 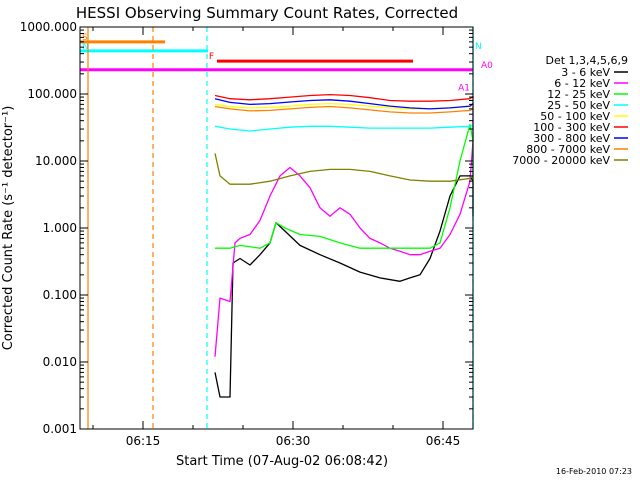 What do you see at coordinates (48, 27) in the screenshot?
I see `y-tick-label: 1000.000` at bounding box center [48, 27].